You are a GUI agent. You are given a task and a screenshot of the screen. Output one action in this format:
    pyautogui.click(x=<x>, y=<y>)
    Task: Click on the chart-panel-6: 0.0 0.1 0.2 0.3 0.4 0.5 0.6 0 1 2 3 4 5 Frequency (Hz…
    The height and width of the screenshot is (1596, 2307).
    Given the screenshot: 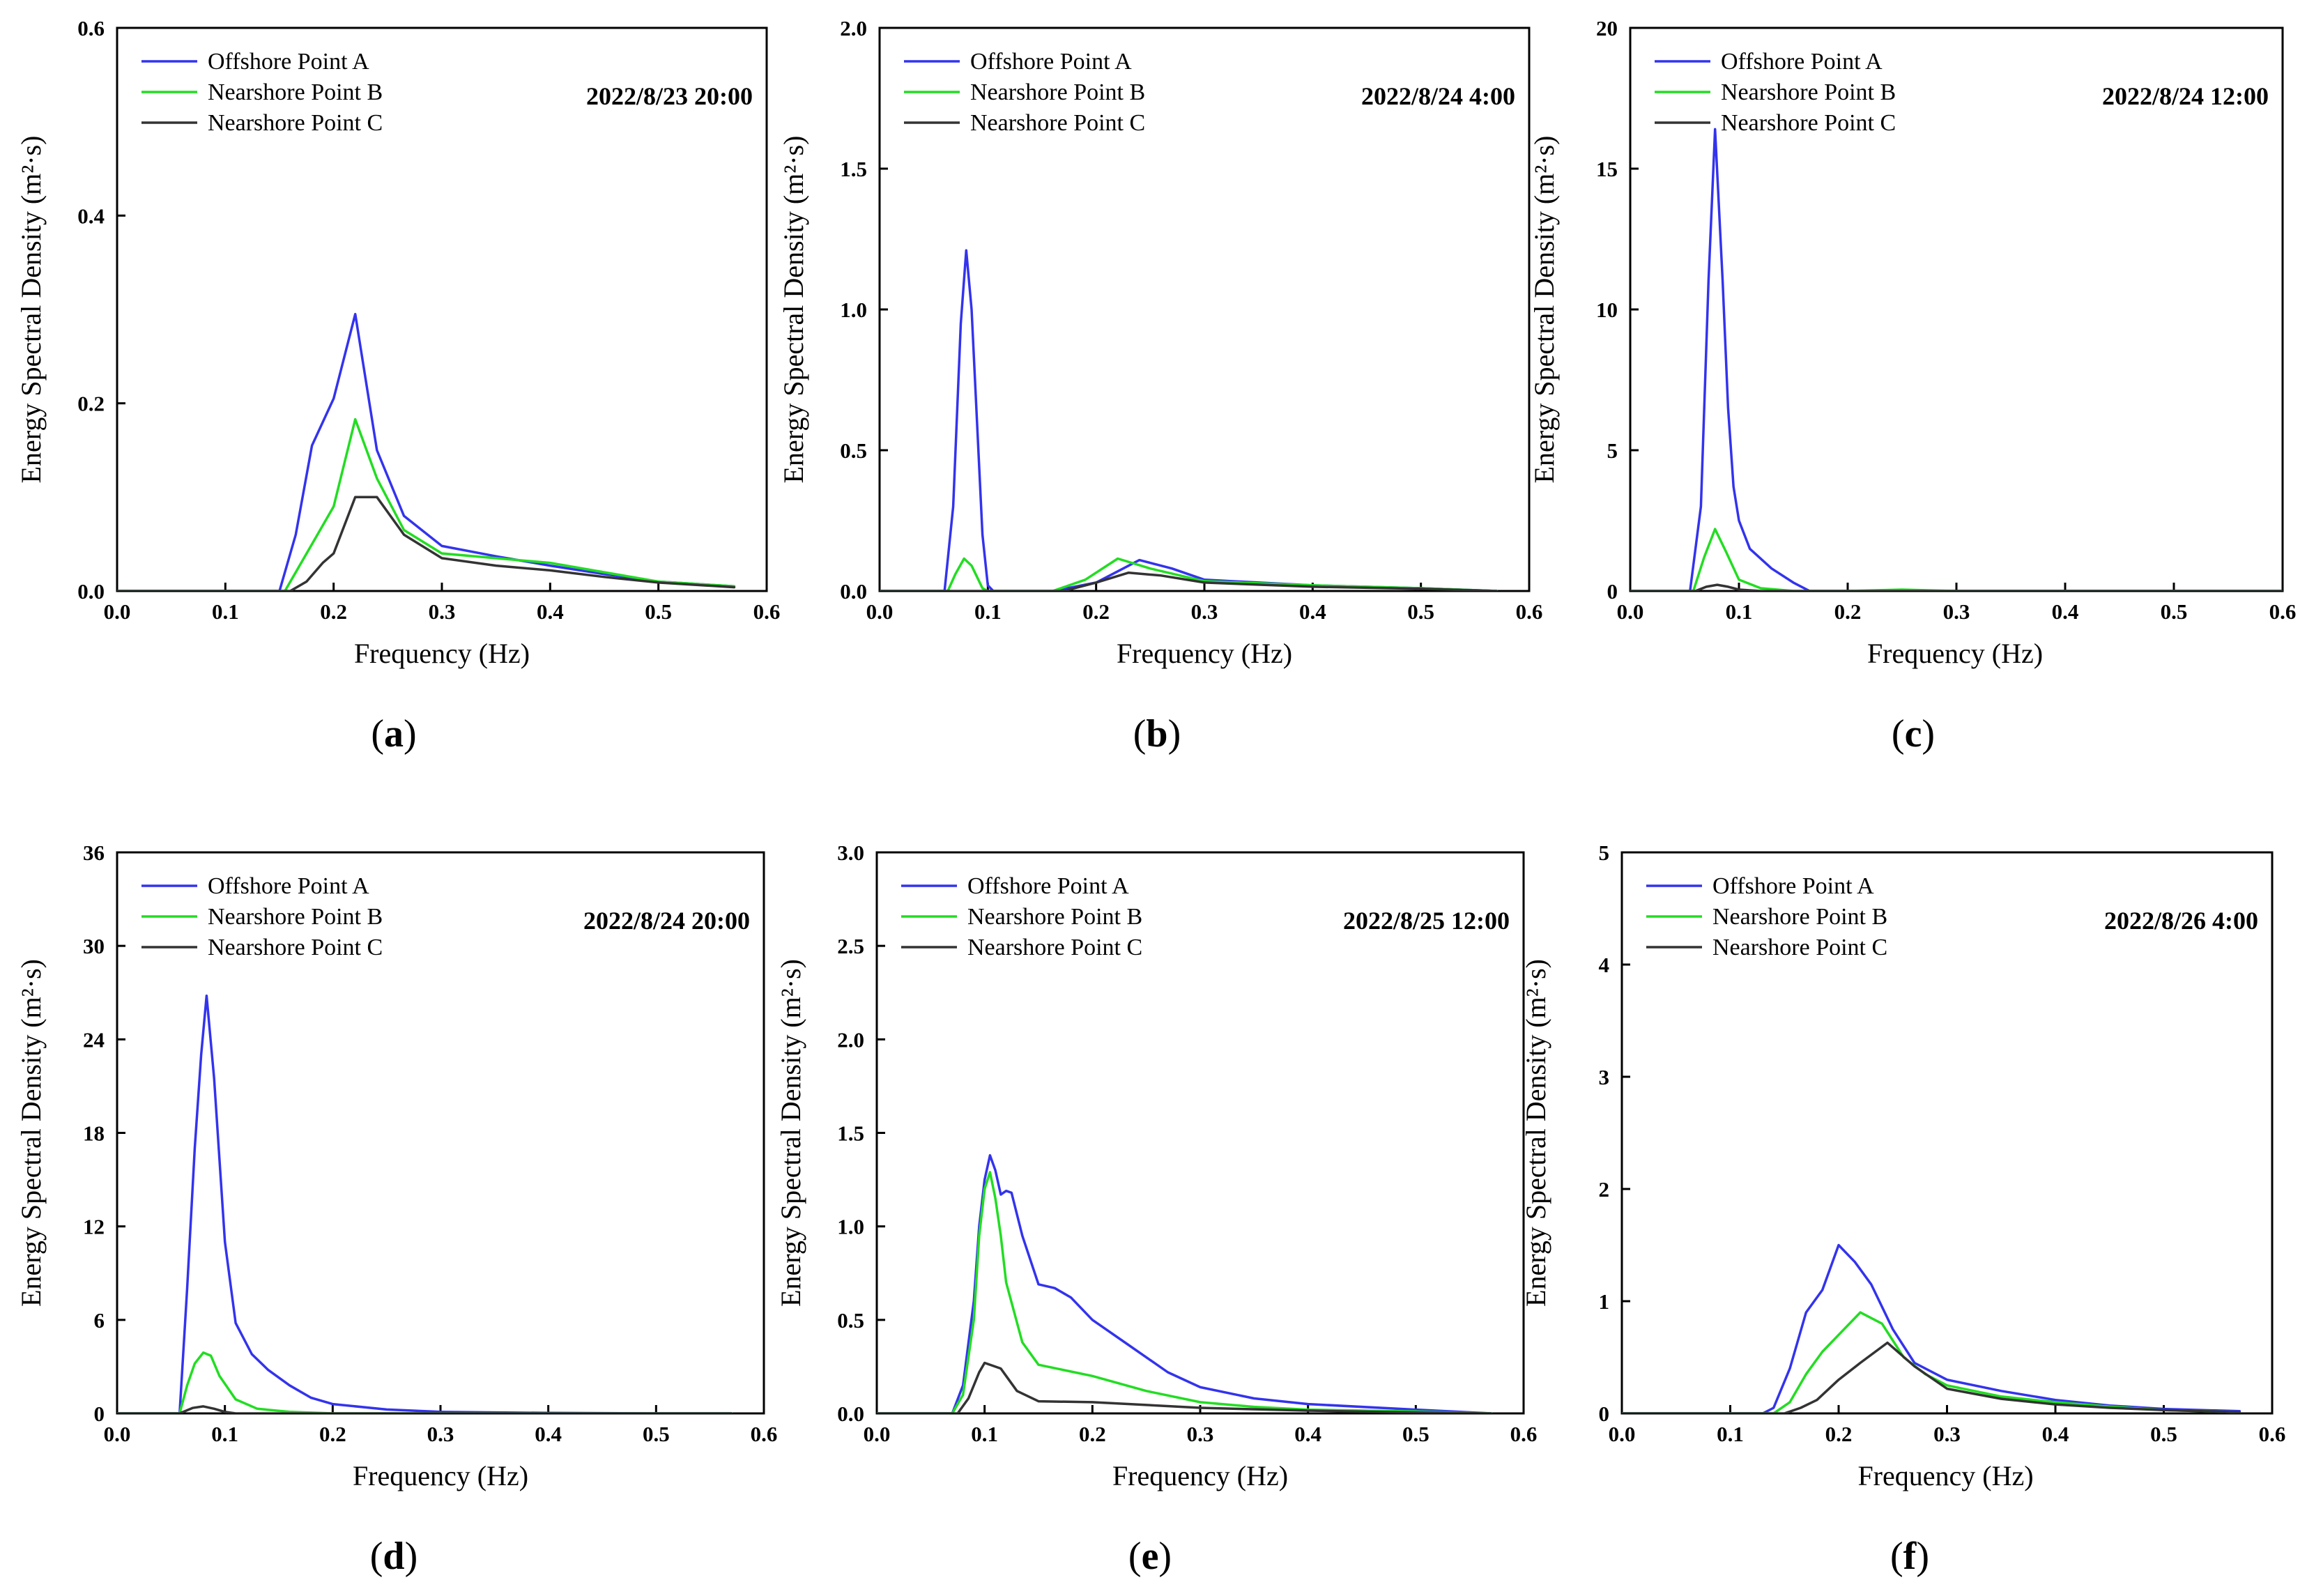 What is the action you would take?
    pyautogui.click(x=1902, y=1166)
    